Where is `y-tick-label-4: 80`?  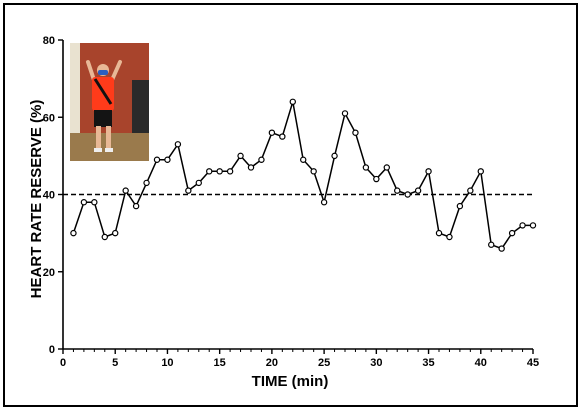
y-tick-label-4: 80 is located at coordinates (49, 41).